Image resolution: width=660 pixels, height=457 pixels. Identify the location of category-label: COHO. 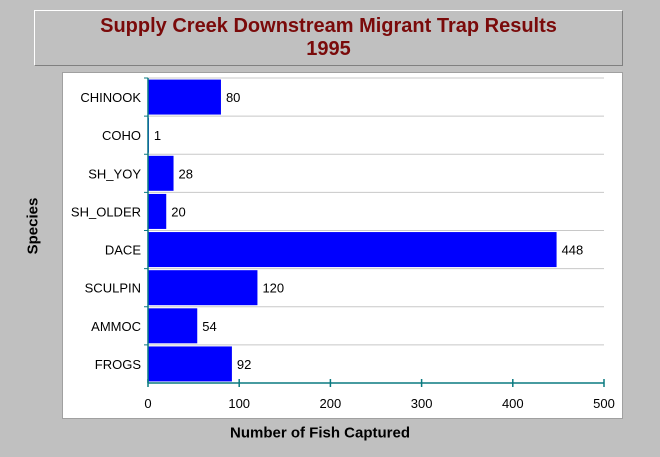
(121, 135).